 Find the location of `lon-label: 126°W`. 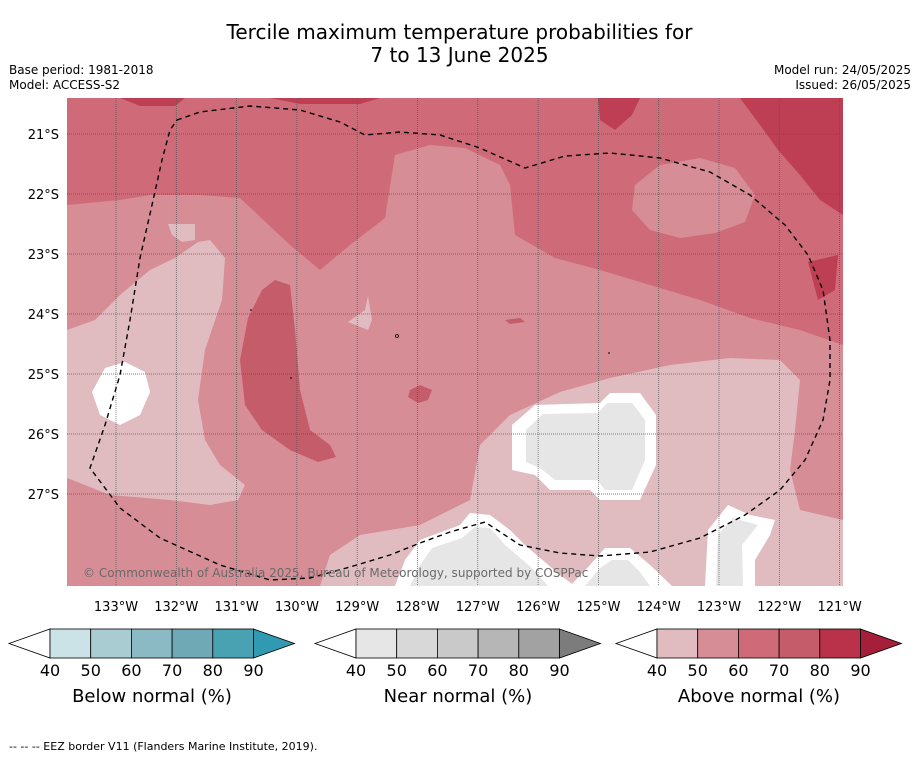

lon-label: 126°W is located at coordinates (538, 607).